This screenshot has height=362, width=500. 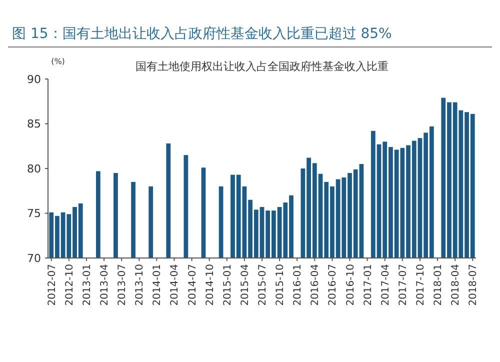 What do you see at coordinates (245, 285) in the screenshot?
I see `x-tick-label: 2015-04` at bounding box center [245, 285].